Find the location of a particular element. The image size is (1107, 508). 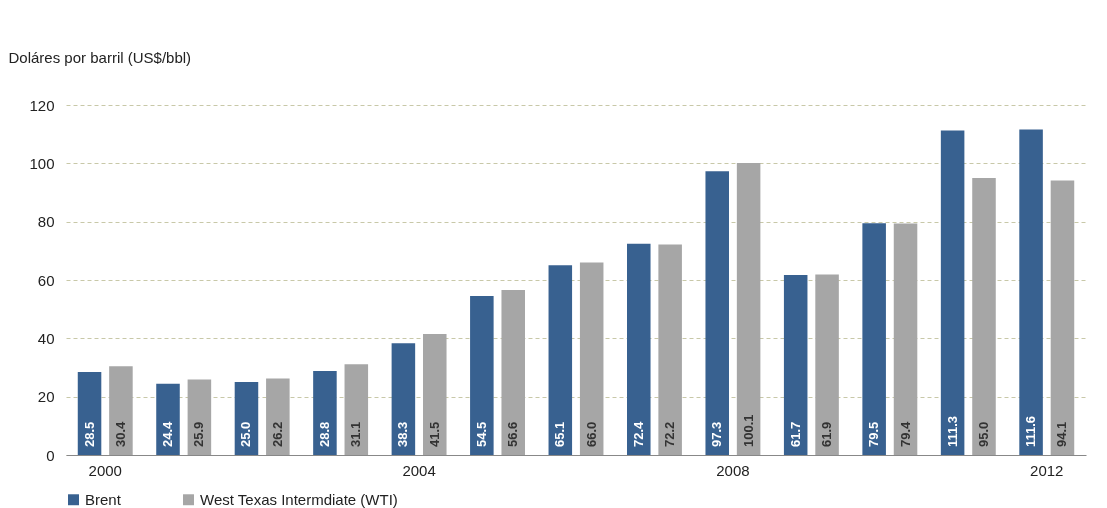

data-label: 38.3 is located at coordinates (403, 434).